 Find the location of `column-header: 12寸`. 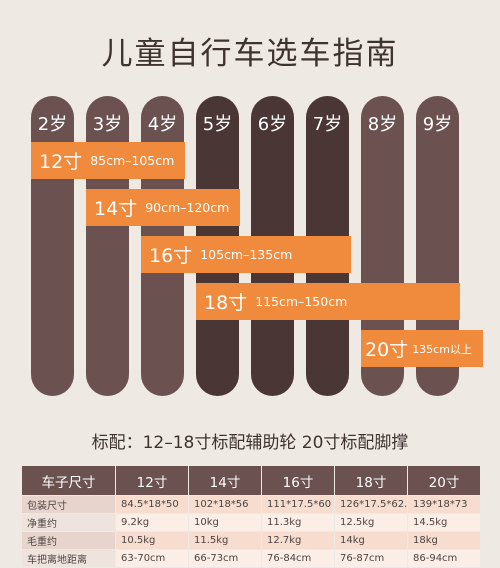

column-header: 12寸 is located at coordinates (152, 480).